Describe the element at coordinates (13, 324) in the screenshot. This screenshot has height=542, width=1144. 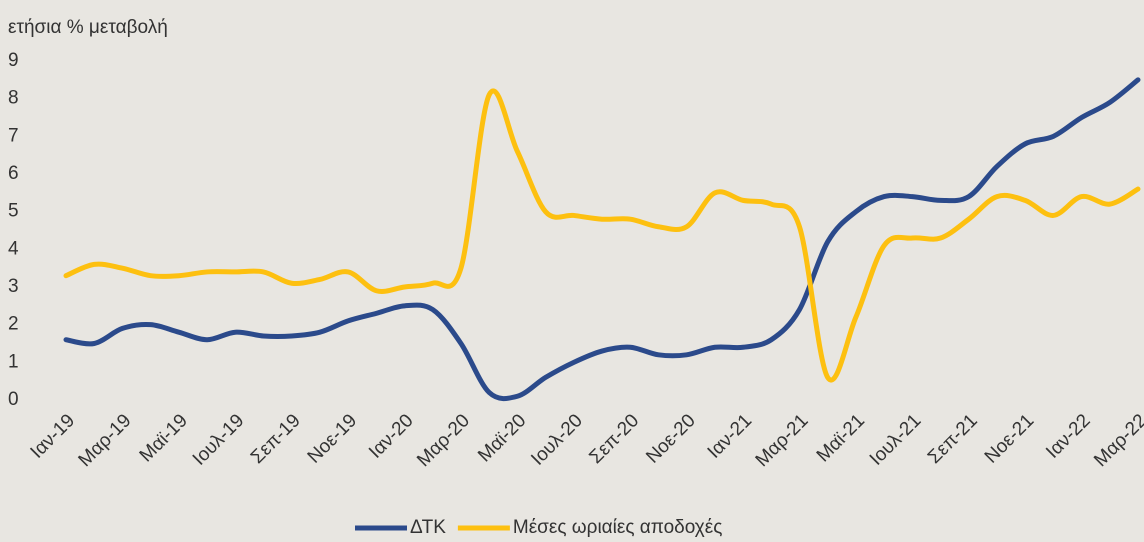
I see `y-tick-label: 2` at that location.